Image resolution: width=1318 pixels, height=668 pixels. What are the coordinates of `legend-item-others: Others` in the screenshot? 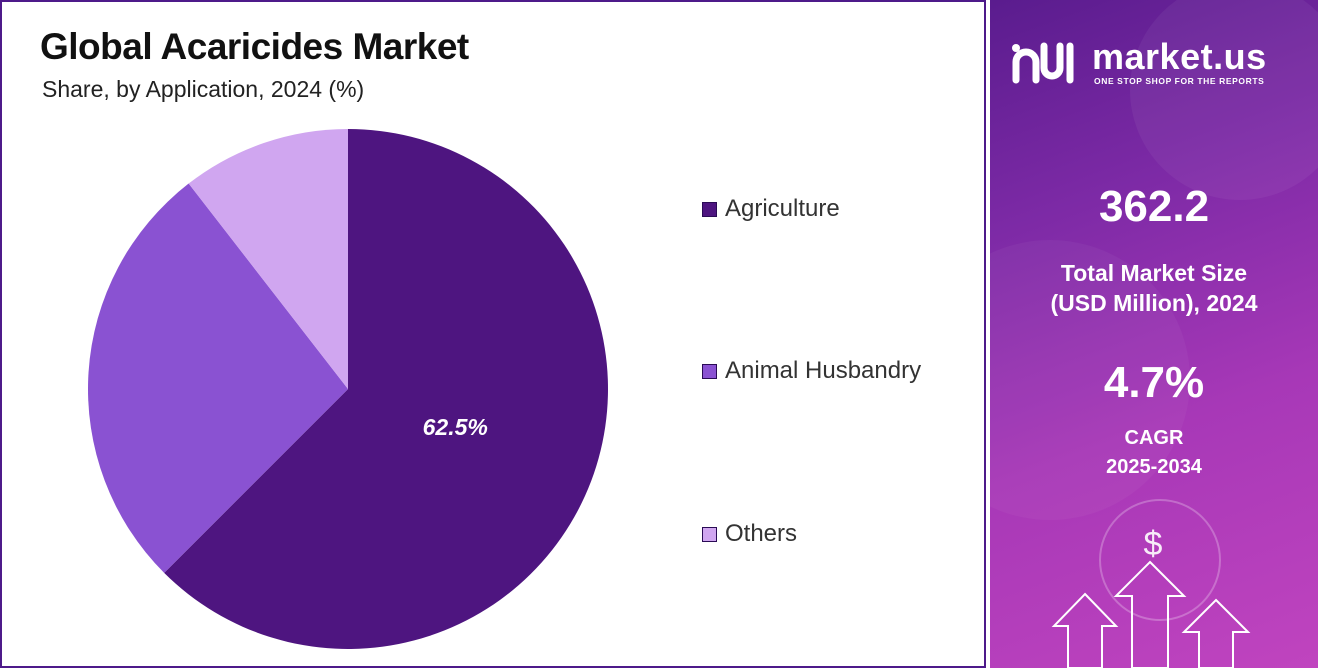 It's located at (749, 534).